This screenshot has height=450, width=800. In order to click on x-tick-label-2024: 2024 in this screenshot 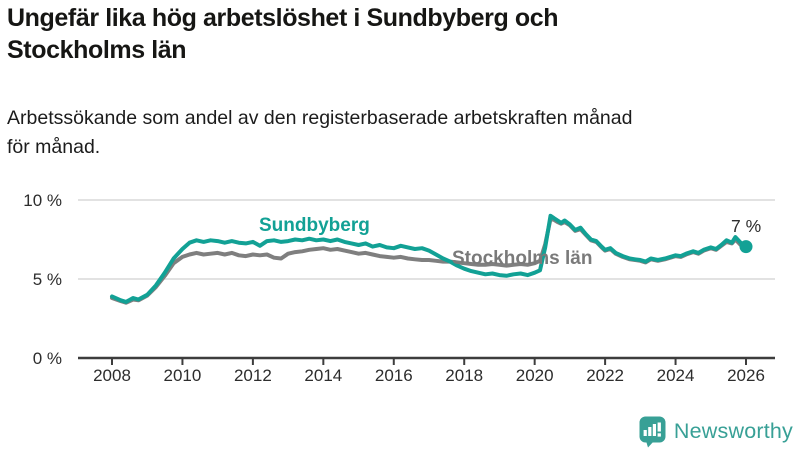, I will do `click(676, 375)`.